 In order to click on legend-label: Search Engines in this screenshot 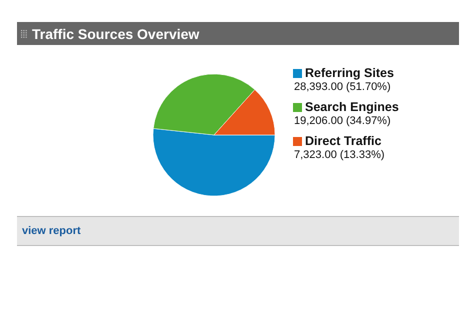, I will do `click(351, 107)`.